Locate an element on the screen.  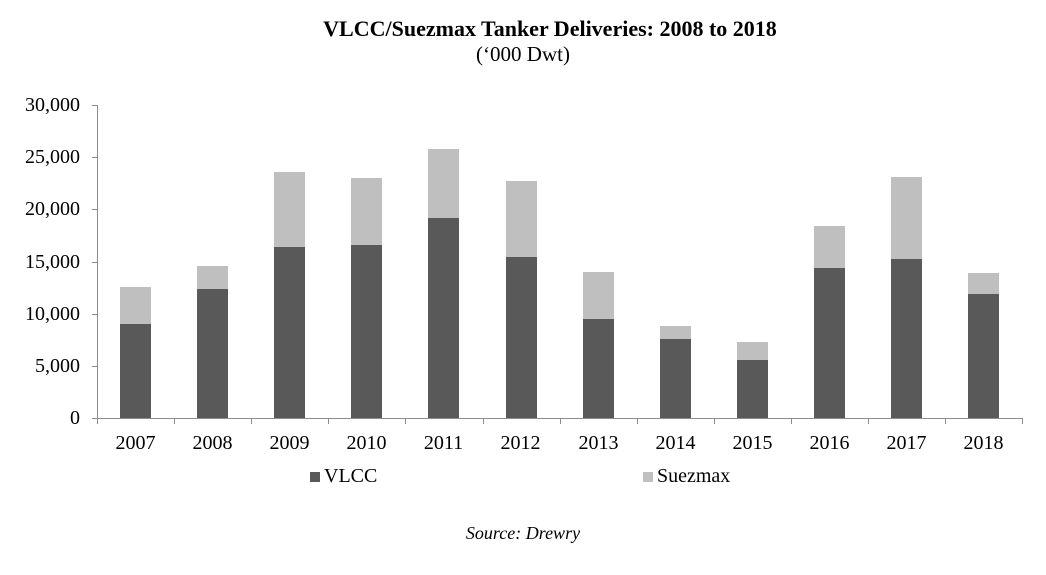
x-tick-label: 2016 is located at coordinates (829, 443).